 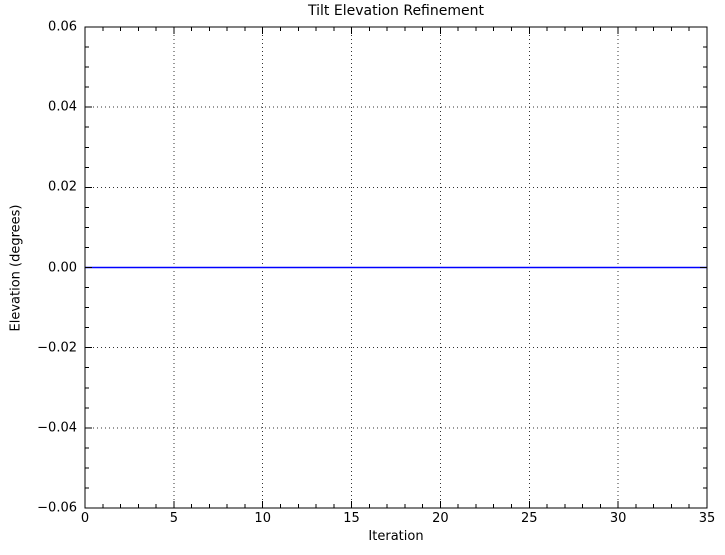 I want to click on chart-title: Tilt Elevation Refinement, so click(x=396, y=11).